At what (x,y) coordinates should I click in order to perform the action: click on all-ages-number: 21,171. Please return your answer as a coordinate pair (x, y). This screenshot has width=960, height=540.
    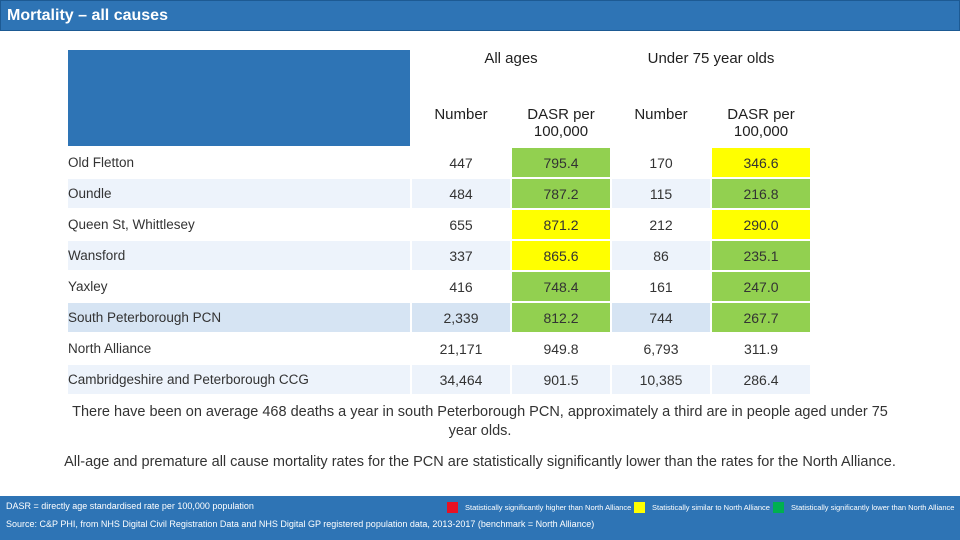
    Looking at the image, I should click on (461, 348).